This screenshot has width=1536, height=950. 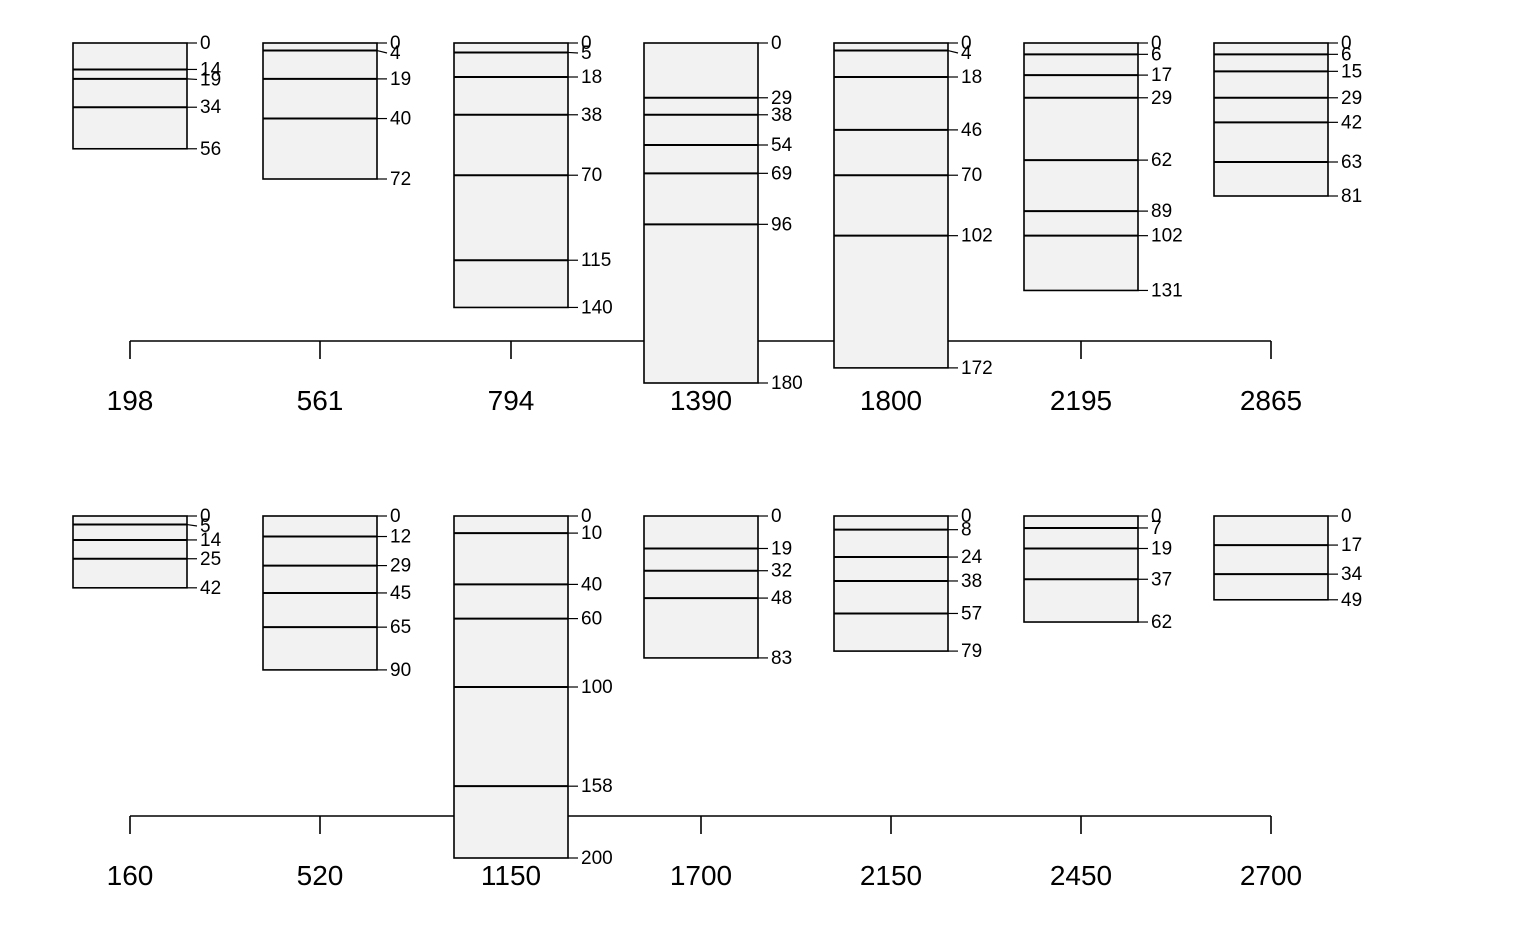 What do you see at coordinates (1156, 54) in the screenshot?
I see `depth-label: 6` at bounding box center [1156, 54].